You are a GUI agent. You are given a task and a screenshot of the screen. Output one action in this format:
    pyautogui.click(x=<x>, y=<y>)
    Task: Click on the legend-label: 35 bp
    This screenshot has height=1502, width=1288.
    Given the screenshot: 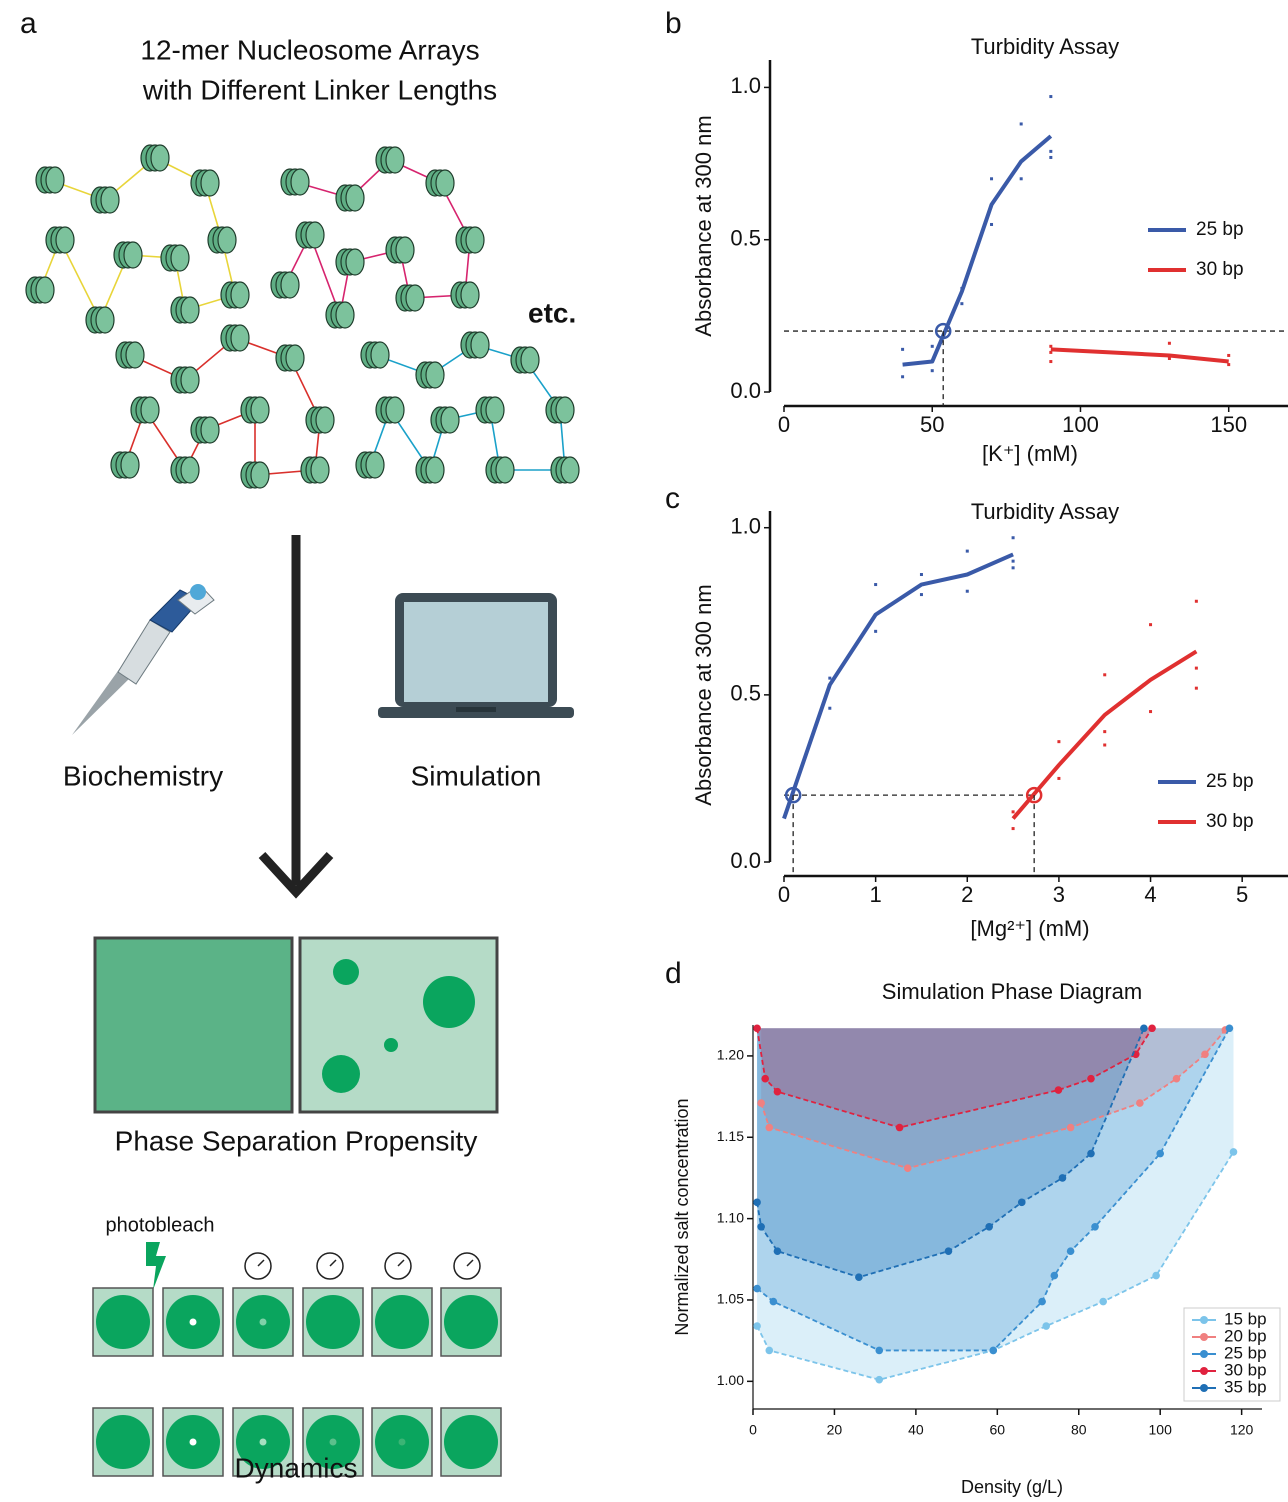 What is the action you would take?
    pyautogui.click(x=1245, y=1386)
    